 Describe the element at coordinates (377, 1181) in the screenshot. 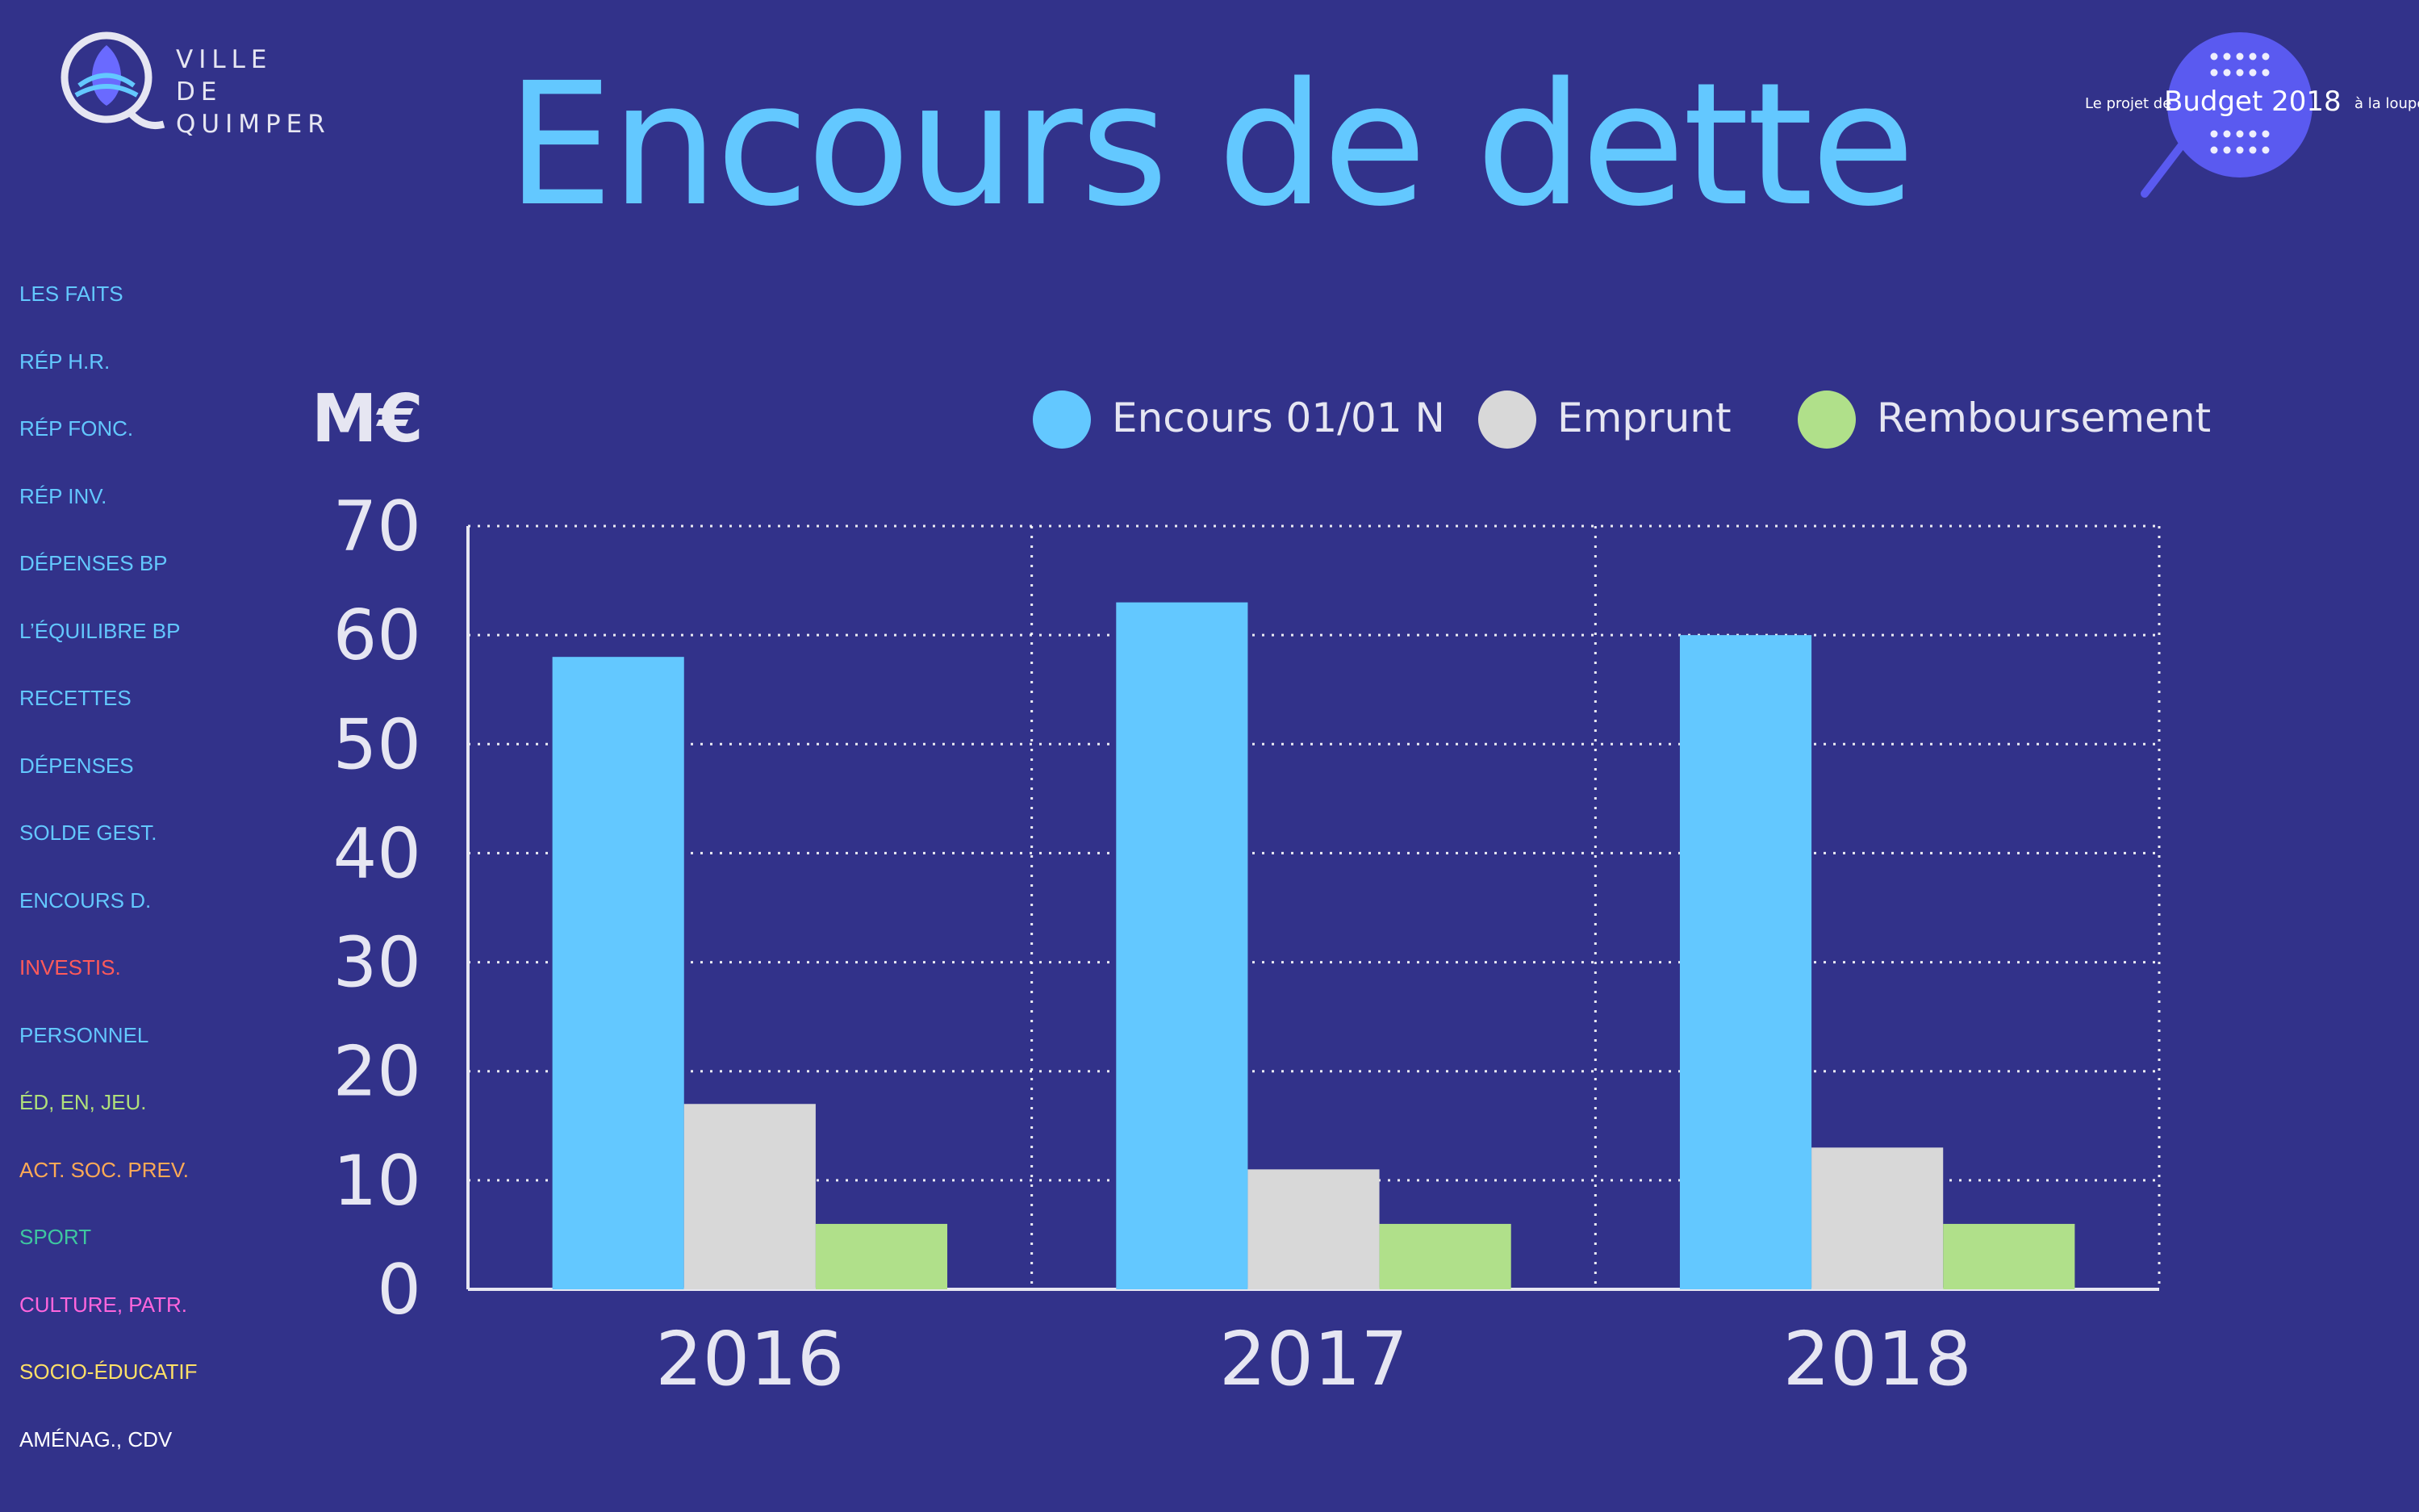

I see `y-tick-label: 10` at that location.